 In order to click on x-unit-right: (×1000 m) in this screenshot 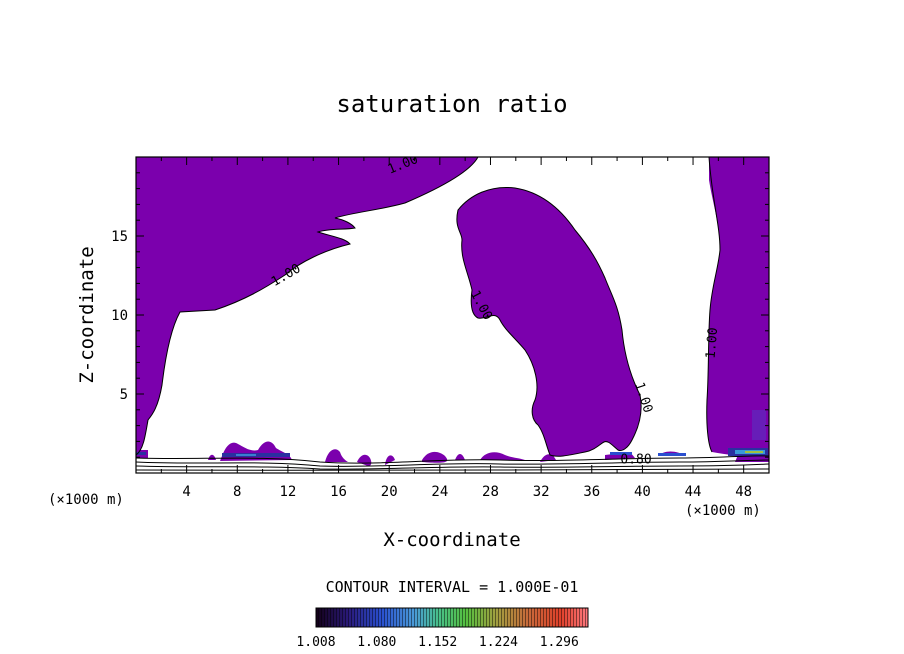, I will do `click(723, 511)`.